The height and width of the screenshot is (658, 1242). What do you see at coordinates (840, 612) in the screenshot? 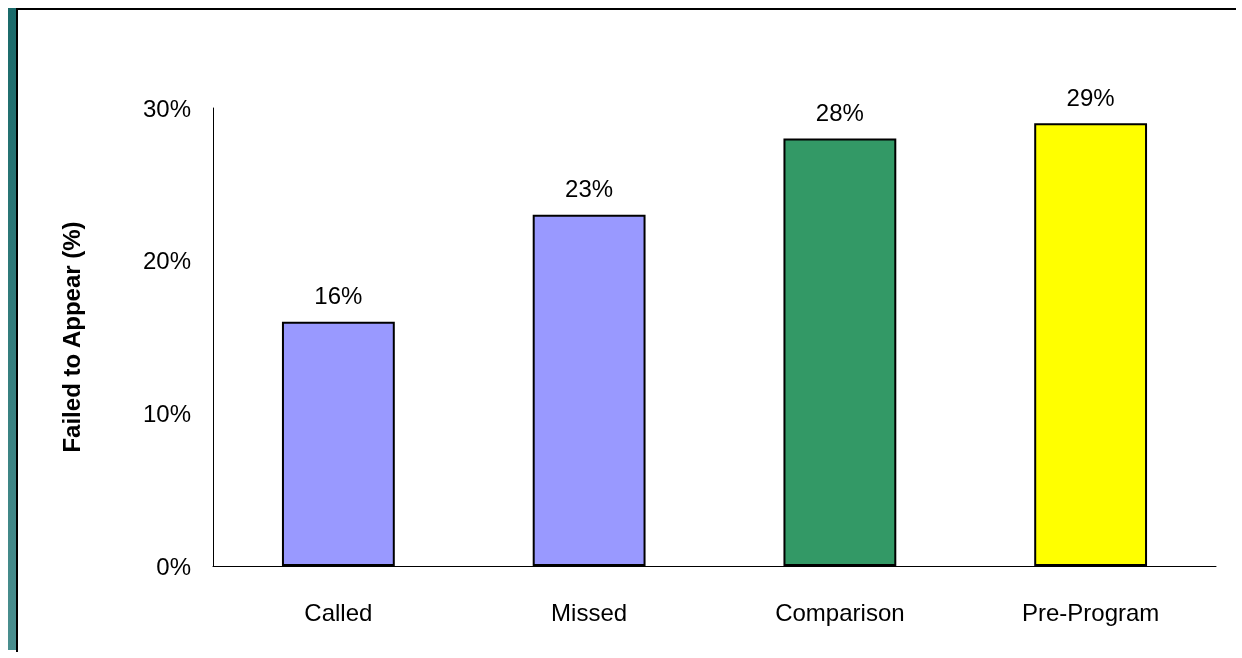
I see `x-tick-label: Comparison` at bounding box center [840, 612].